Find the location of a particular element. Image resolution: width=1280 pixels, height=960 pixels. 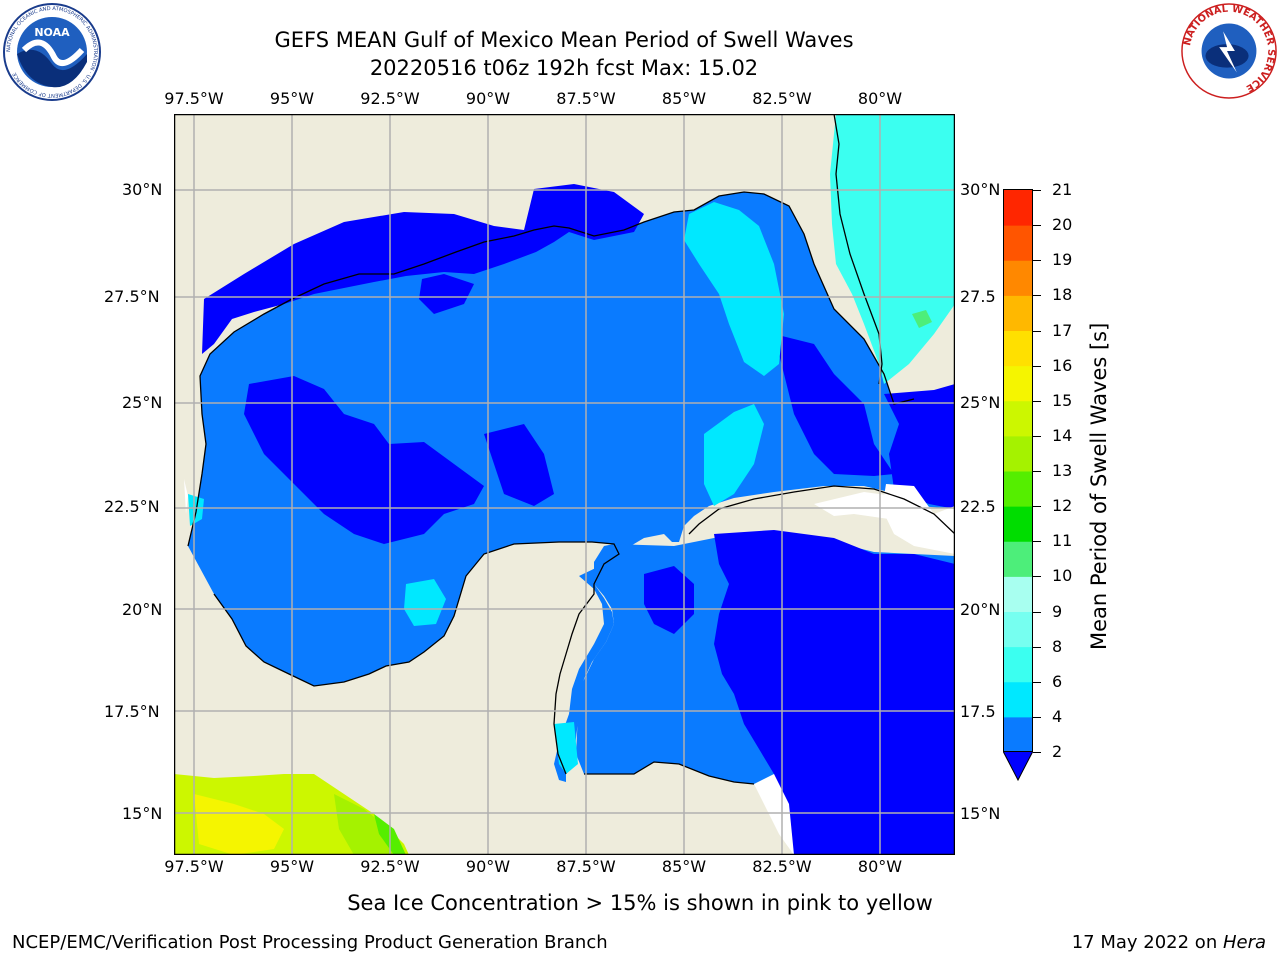

lat-label-left: 25°N is located at coordinates (142, 402).